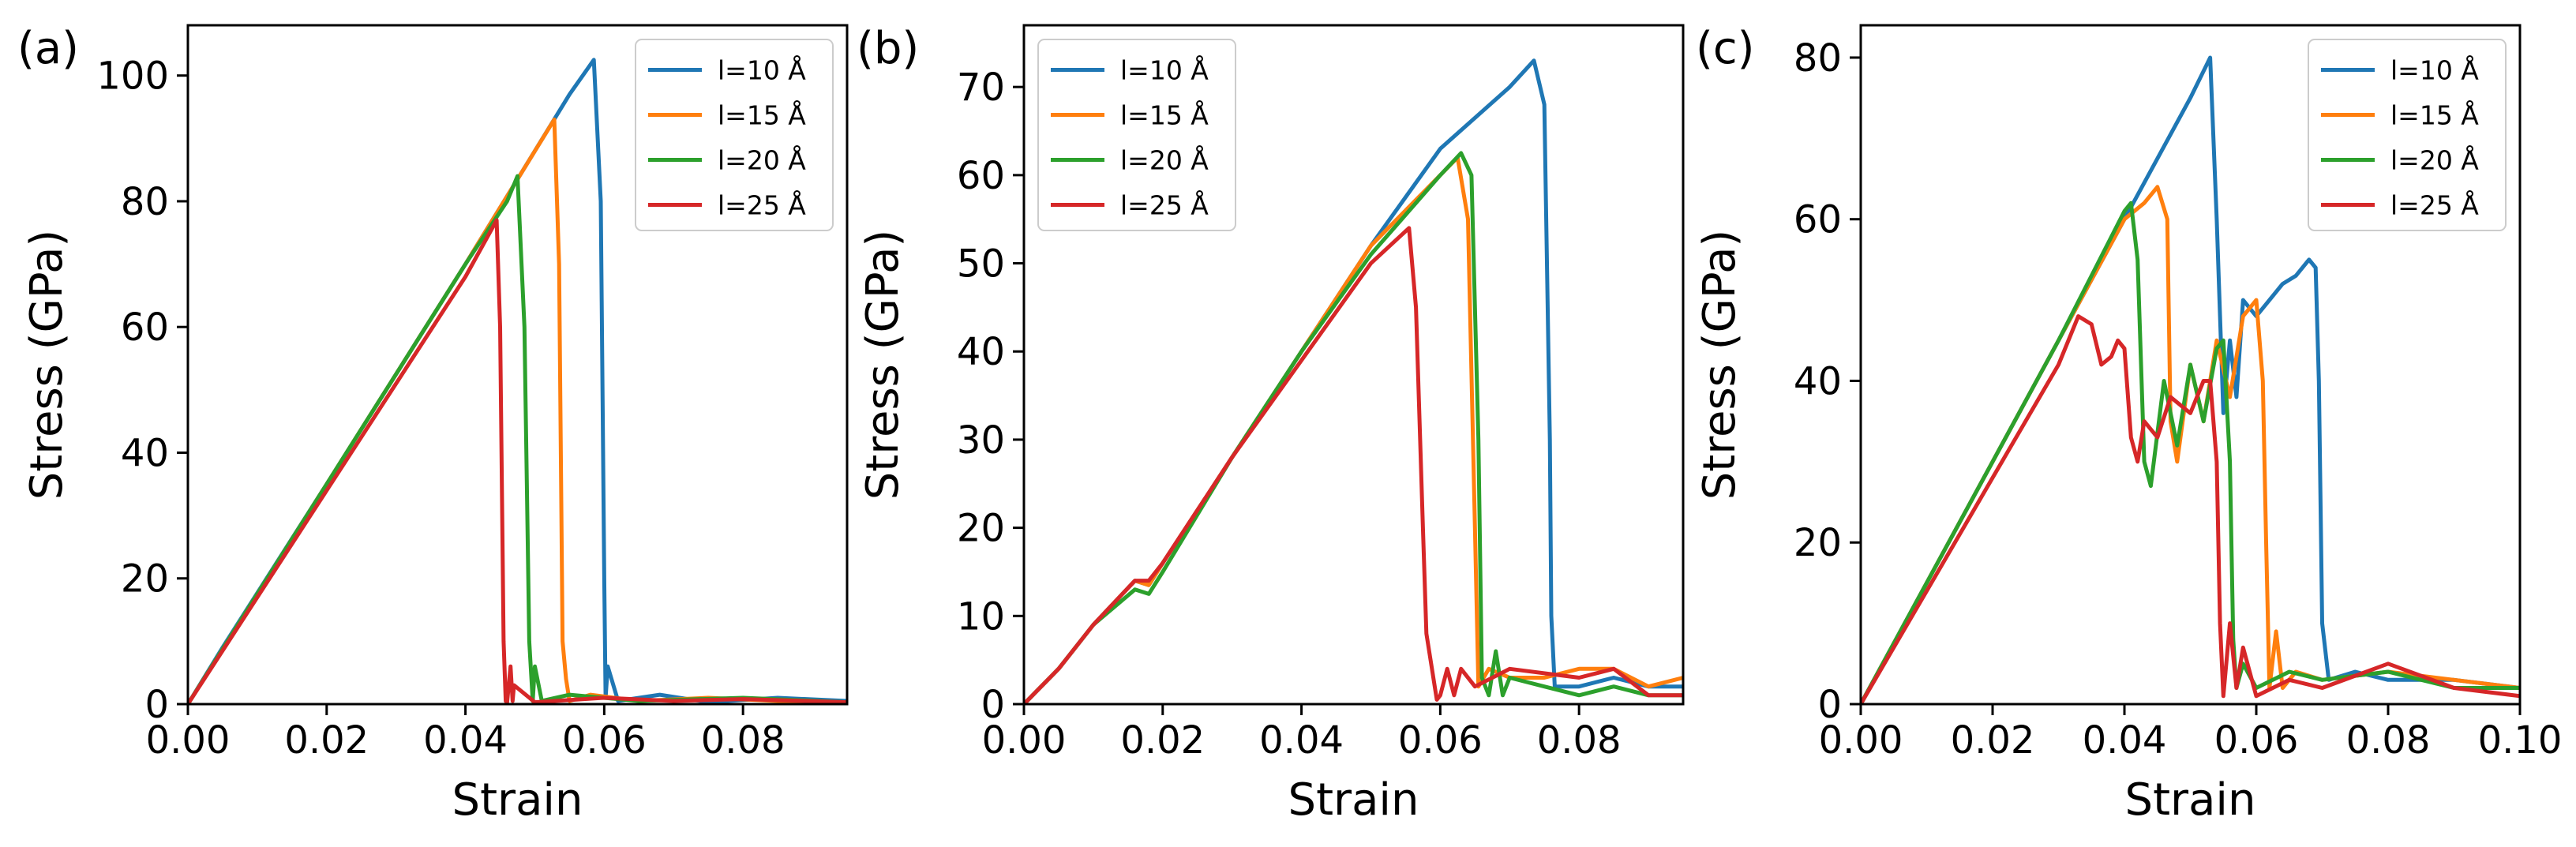 This screenshot has width=2576, height=847. I want to click on panel-label: (c), so click(1725, 48).